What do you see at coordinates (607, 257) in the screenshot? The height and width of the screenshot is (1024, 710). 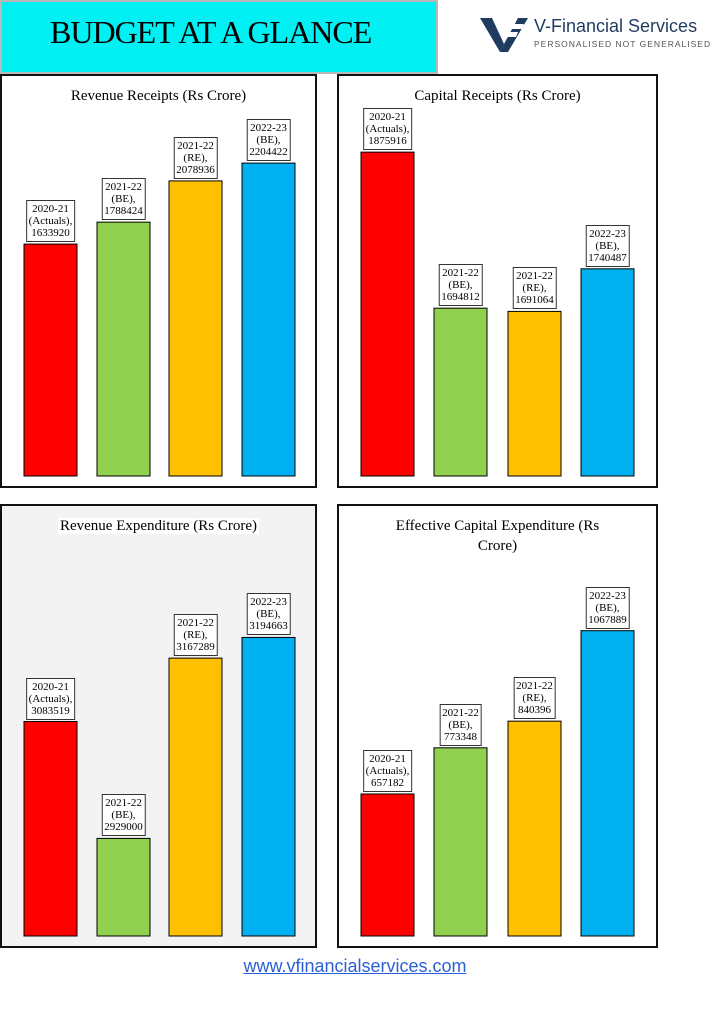 I see `data-label-line: 1740487` at bounding box center [607, 257].